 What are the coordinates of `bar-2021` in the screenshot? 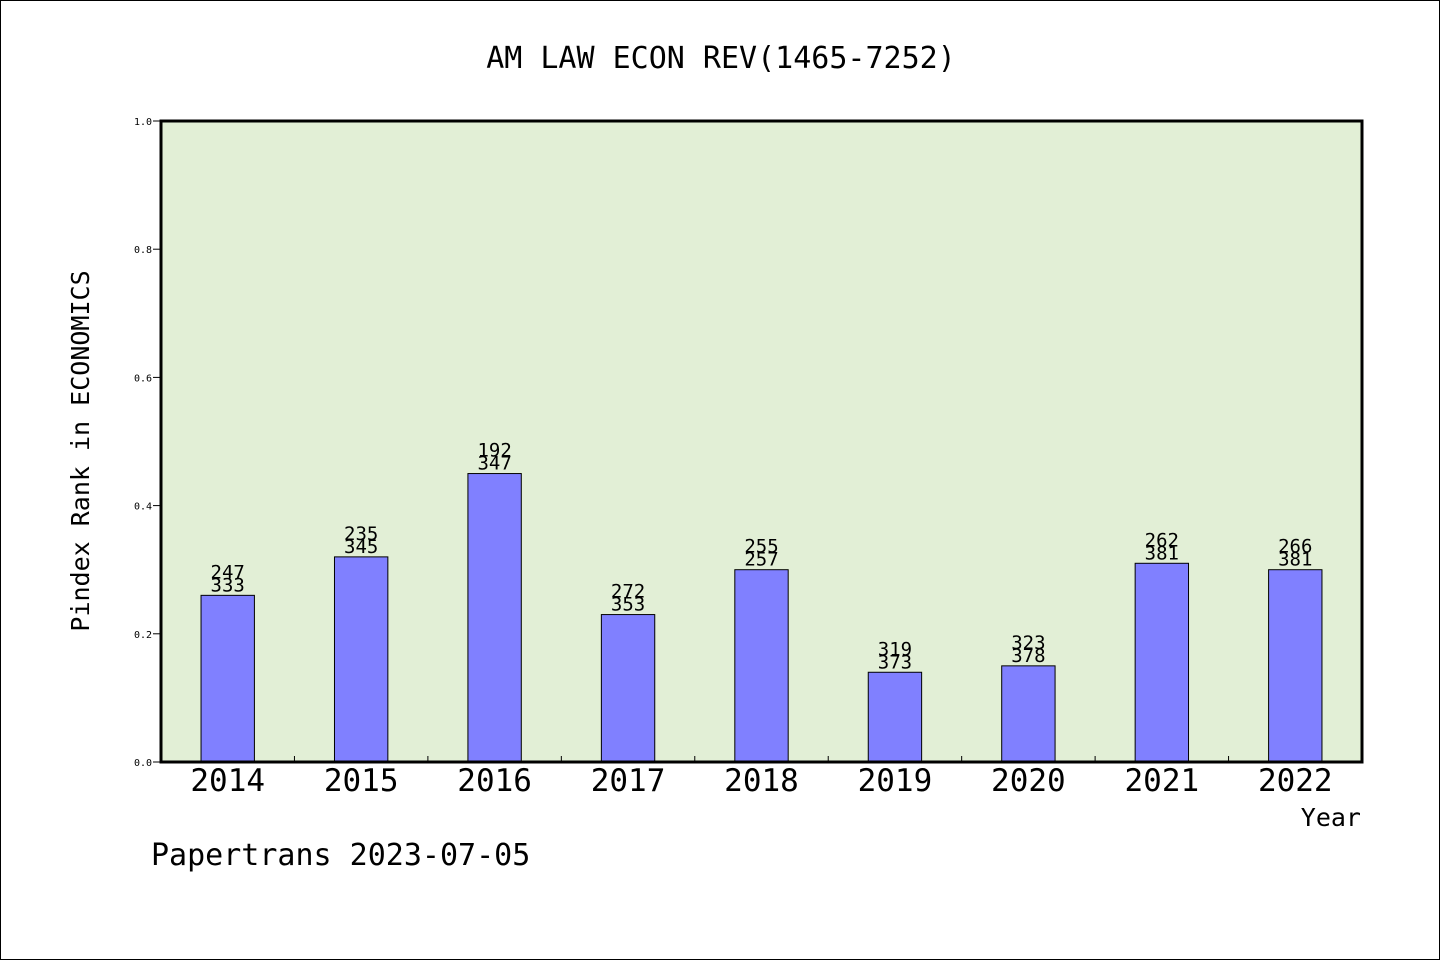 It's located at (1162, 662).